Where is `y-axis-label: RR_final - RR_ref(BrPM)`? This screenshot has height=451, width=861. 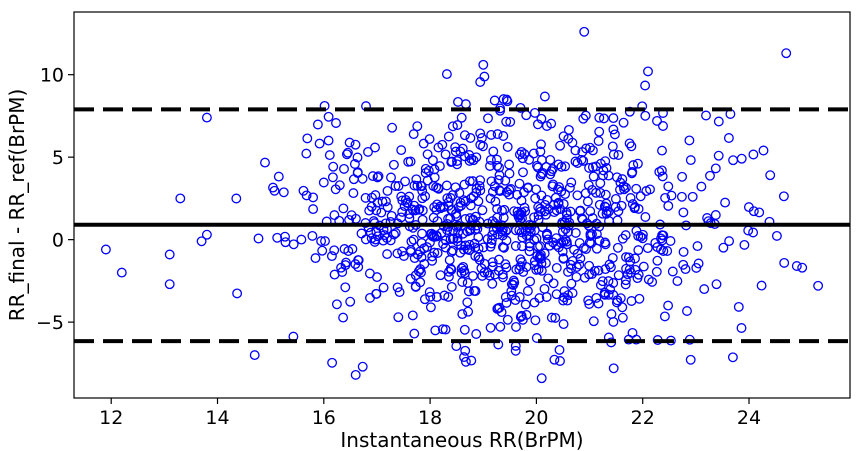
y-axis-label: RR_final - RR_ref(BrPM) is located at coordinates (17, 205).